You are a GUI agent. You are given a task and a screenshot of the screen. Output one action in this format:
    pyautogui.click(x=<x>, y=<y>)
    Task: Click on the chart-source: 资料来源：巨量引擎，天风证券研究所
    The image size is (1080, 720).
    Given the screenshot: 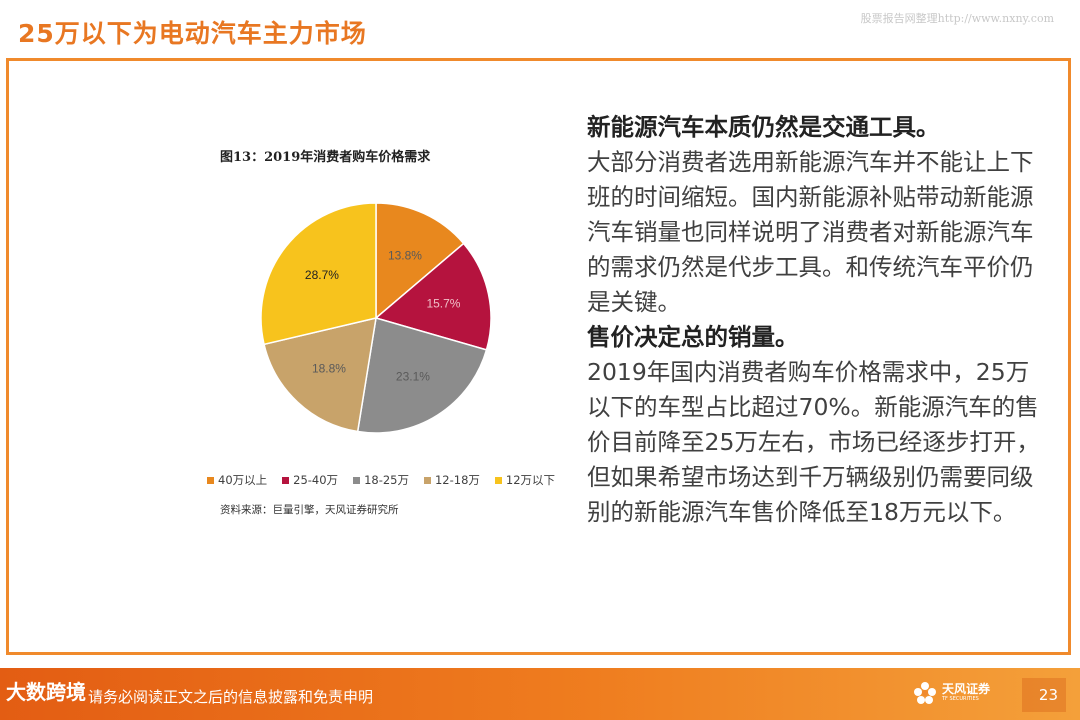 What is the action you would take?
    pyautogui.click(x=309, y=510)
    